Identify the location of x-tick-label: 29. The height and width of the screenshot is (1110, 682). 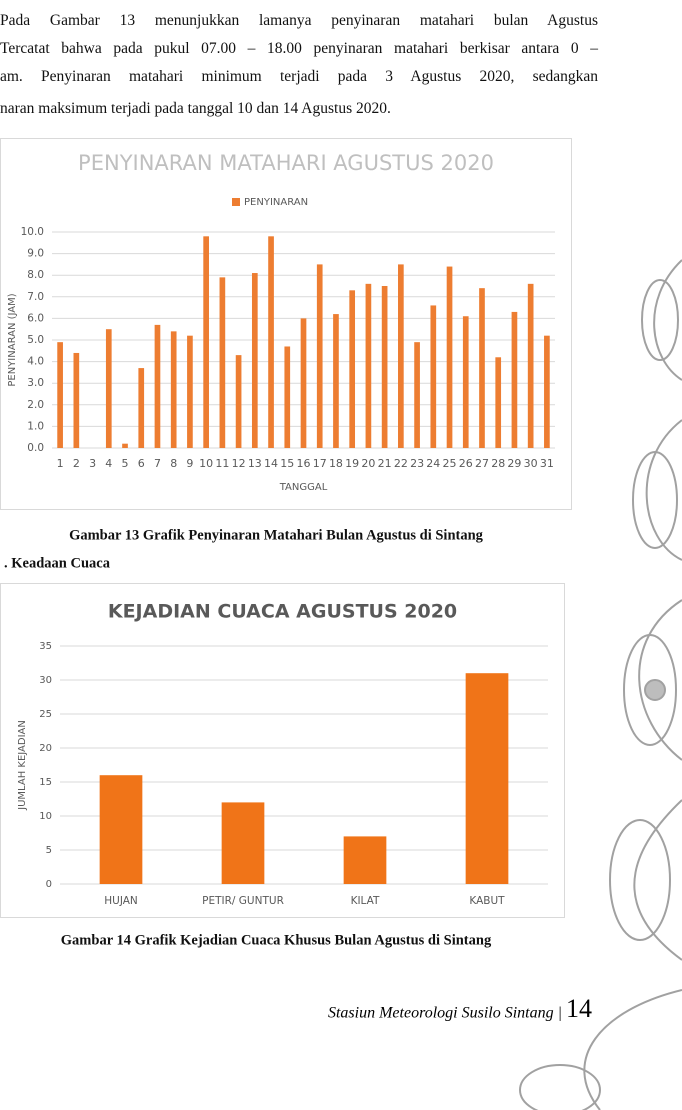
(514, 463).